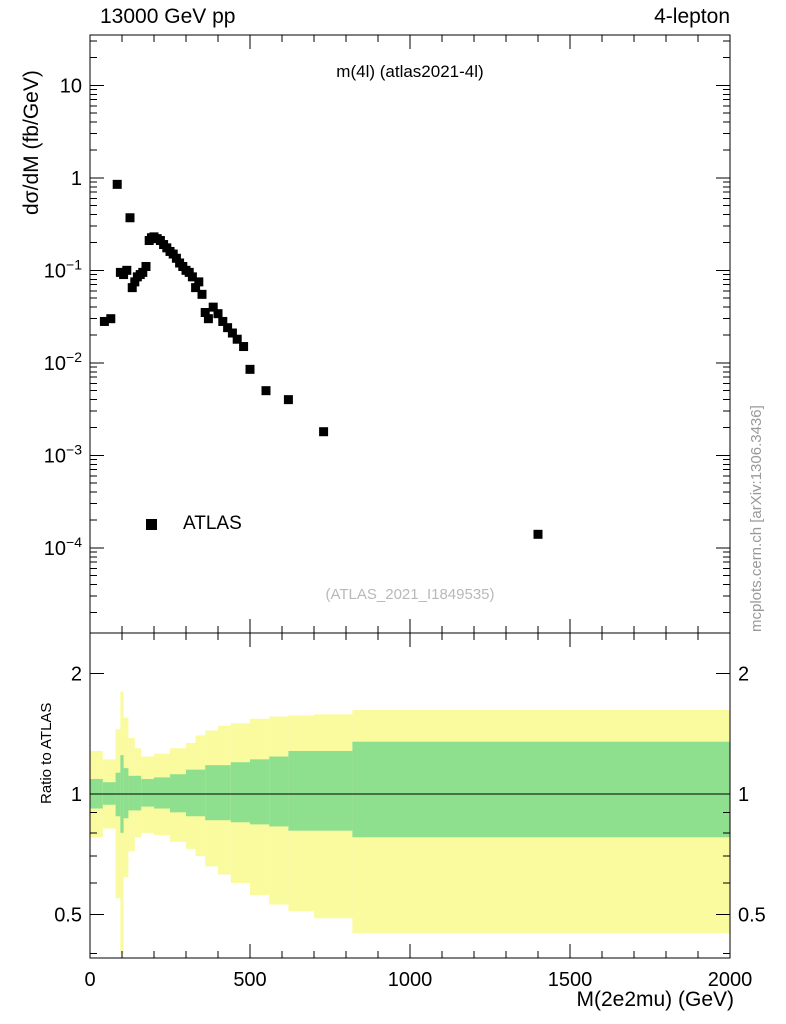 The height and width of the screenshot is (1024, 786). I want to click on svg-text: 1000, so click(410, 980).